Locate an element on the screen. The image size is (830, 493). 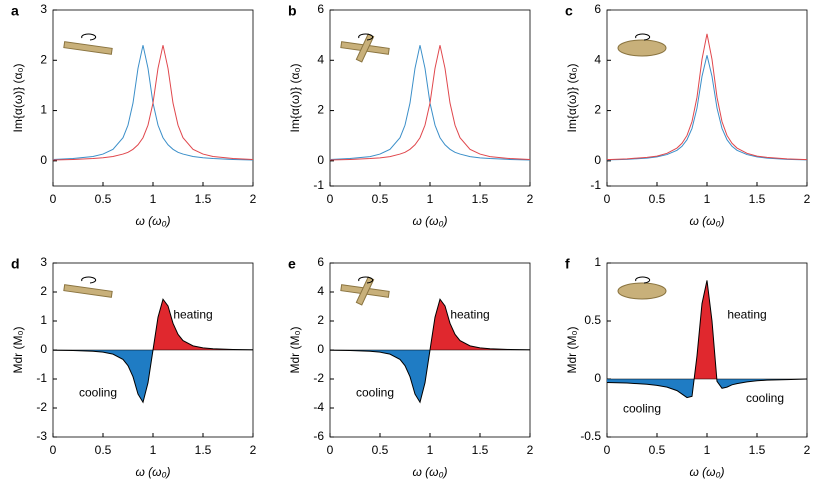
y-tick-label: 0.5 is located at coordinates (592, 320).